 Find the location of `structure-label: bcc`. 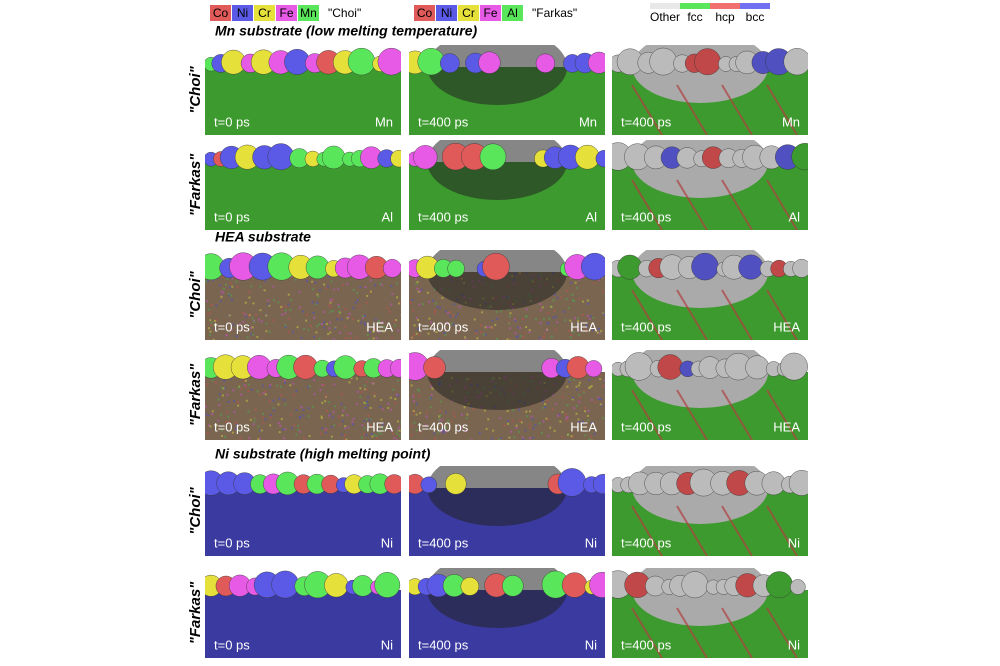

structure-label: bcc is located at coordinates (755, 17).